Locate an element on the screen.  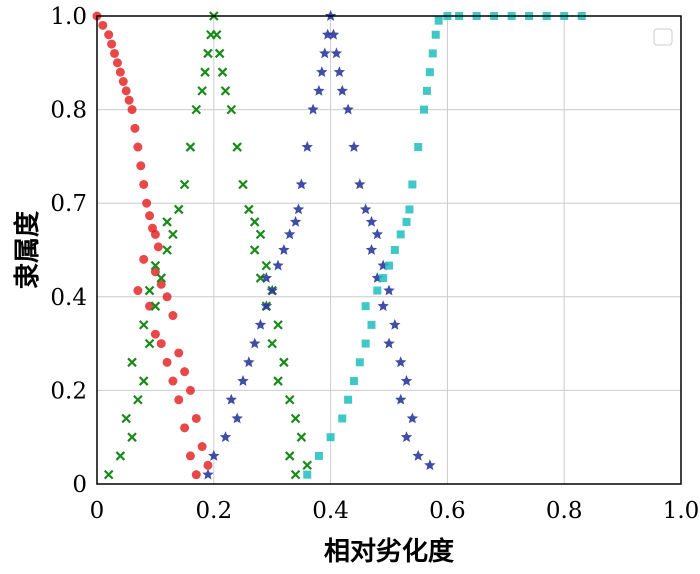
x-tick-label: 1.0 is located at coordinates (681, 511).